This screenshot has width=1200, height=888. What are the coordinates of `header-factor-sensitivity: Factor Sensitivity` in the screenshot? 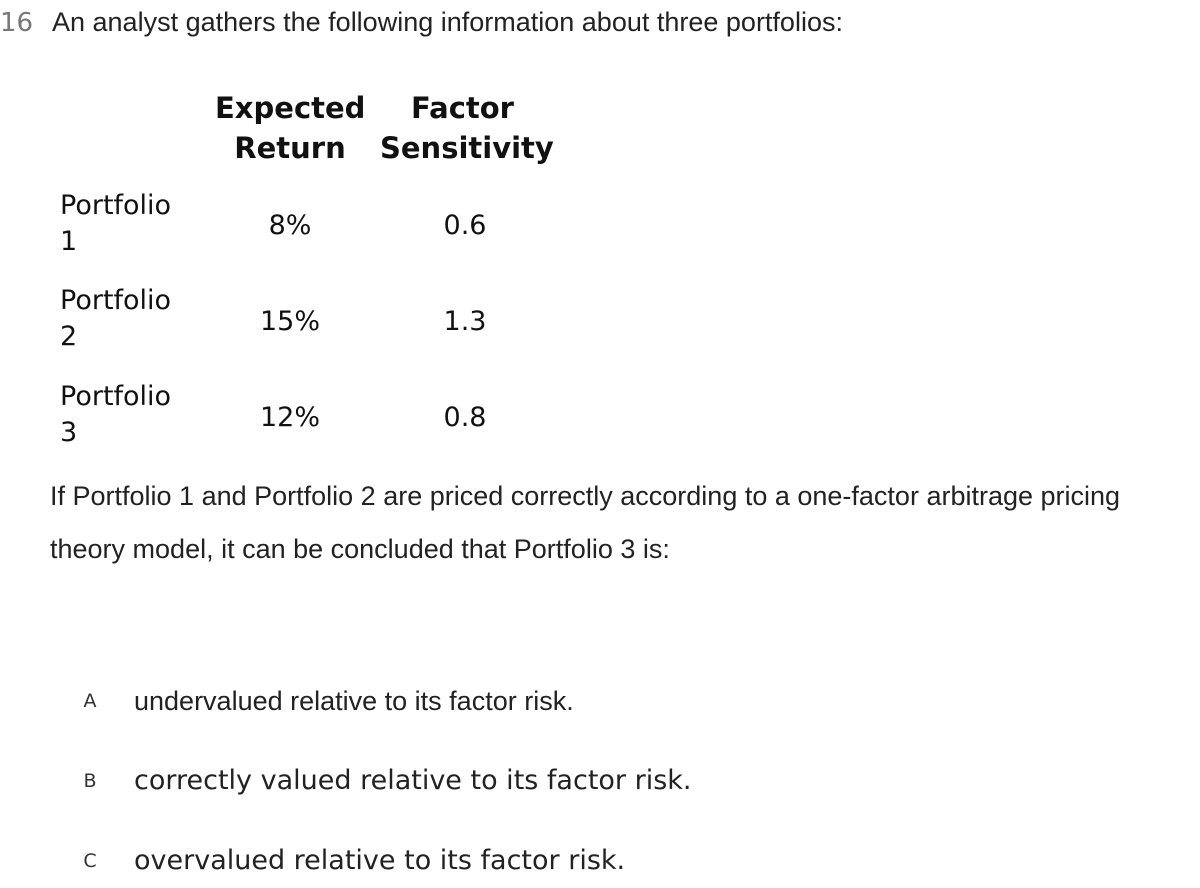 It's located at (467, 128).